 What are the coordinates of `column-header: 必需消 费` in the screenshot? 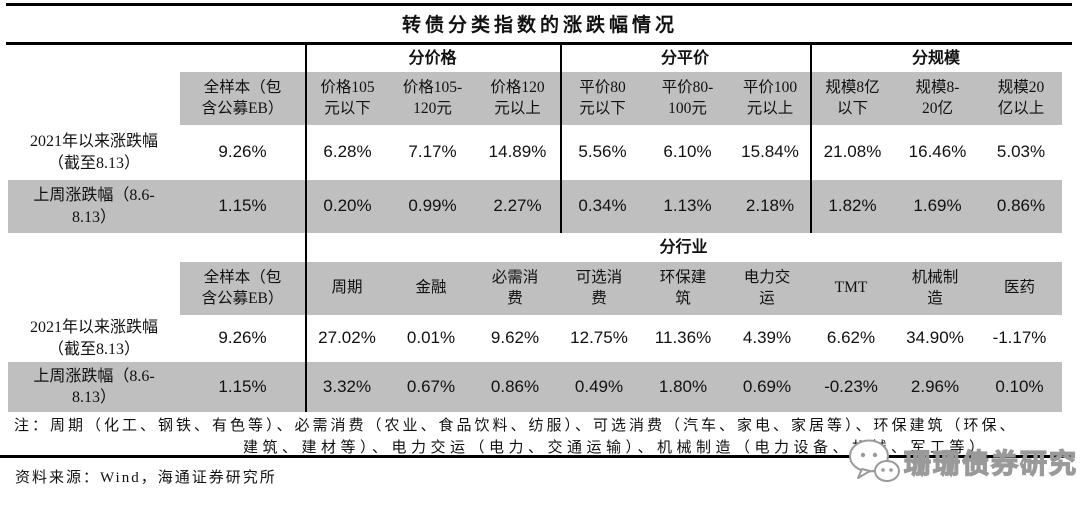 It's located at (515, 288).